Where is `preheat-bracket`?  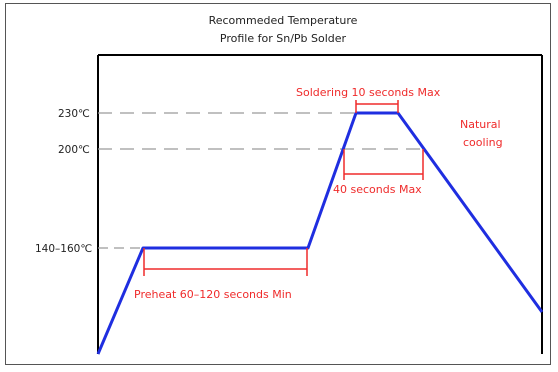
preheat-bracket is located at coordinates (225, 262).